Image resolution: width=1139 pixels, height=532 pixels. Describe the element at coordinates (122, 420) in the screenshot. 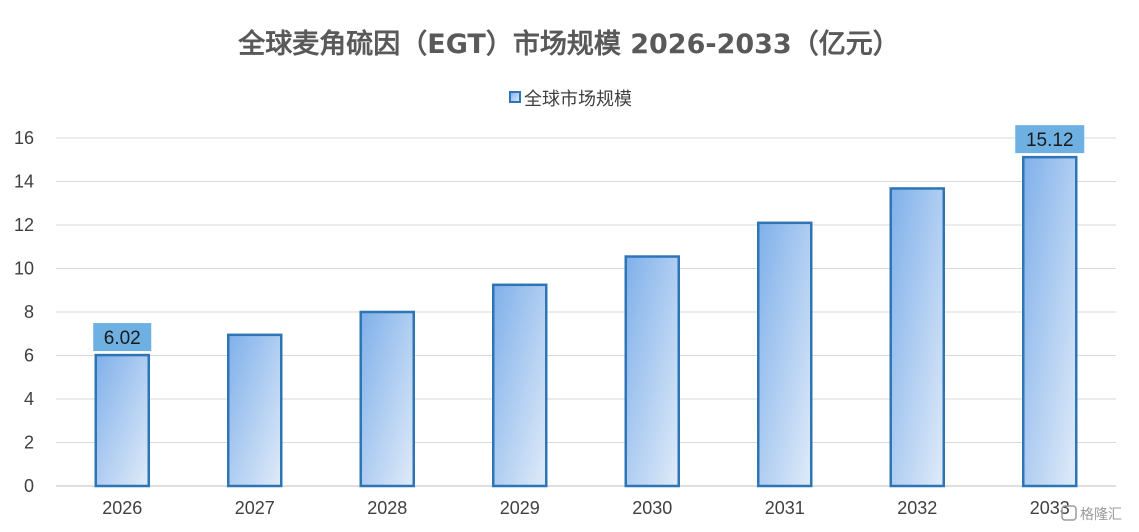

I see `bar-2026` at that location.